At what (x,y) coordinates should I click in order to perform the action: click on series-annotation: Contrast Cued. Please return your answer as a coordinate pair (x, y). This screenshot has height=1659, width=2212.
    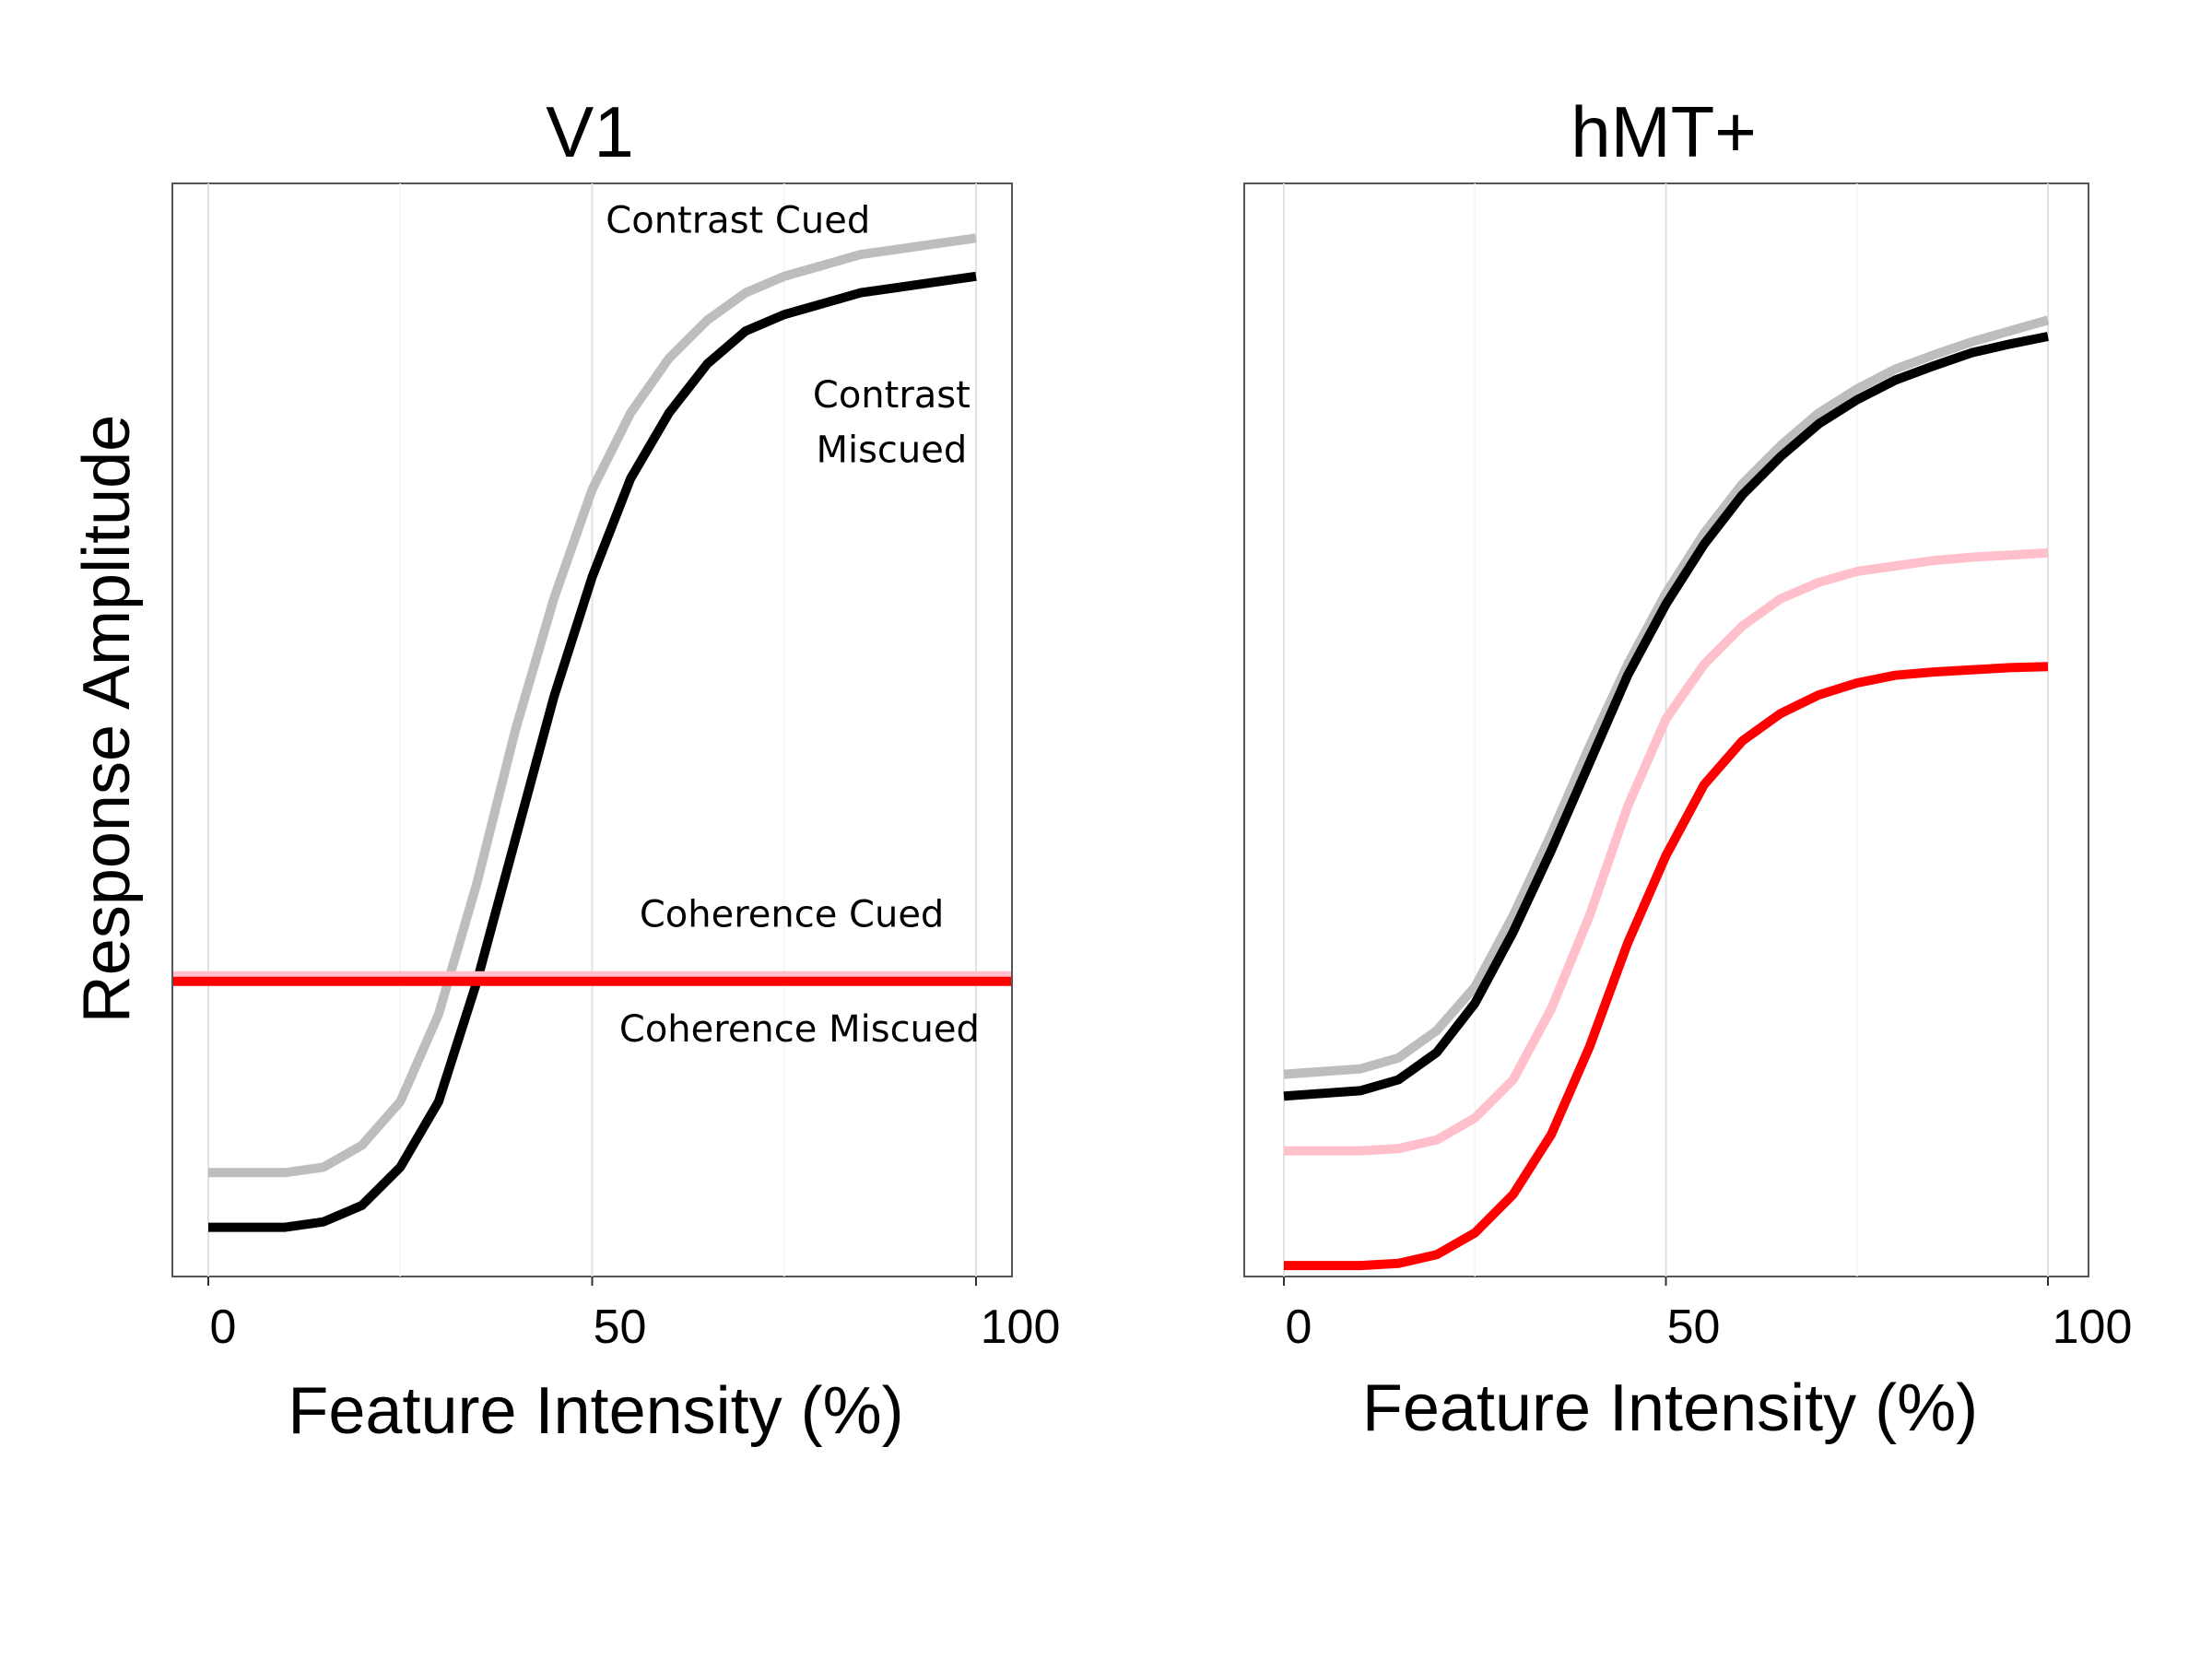
    Looking at the image, I should click on (738, 220).